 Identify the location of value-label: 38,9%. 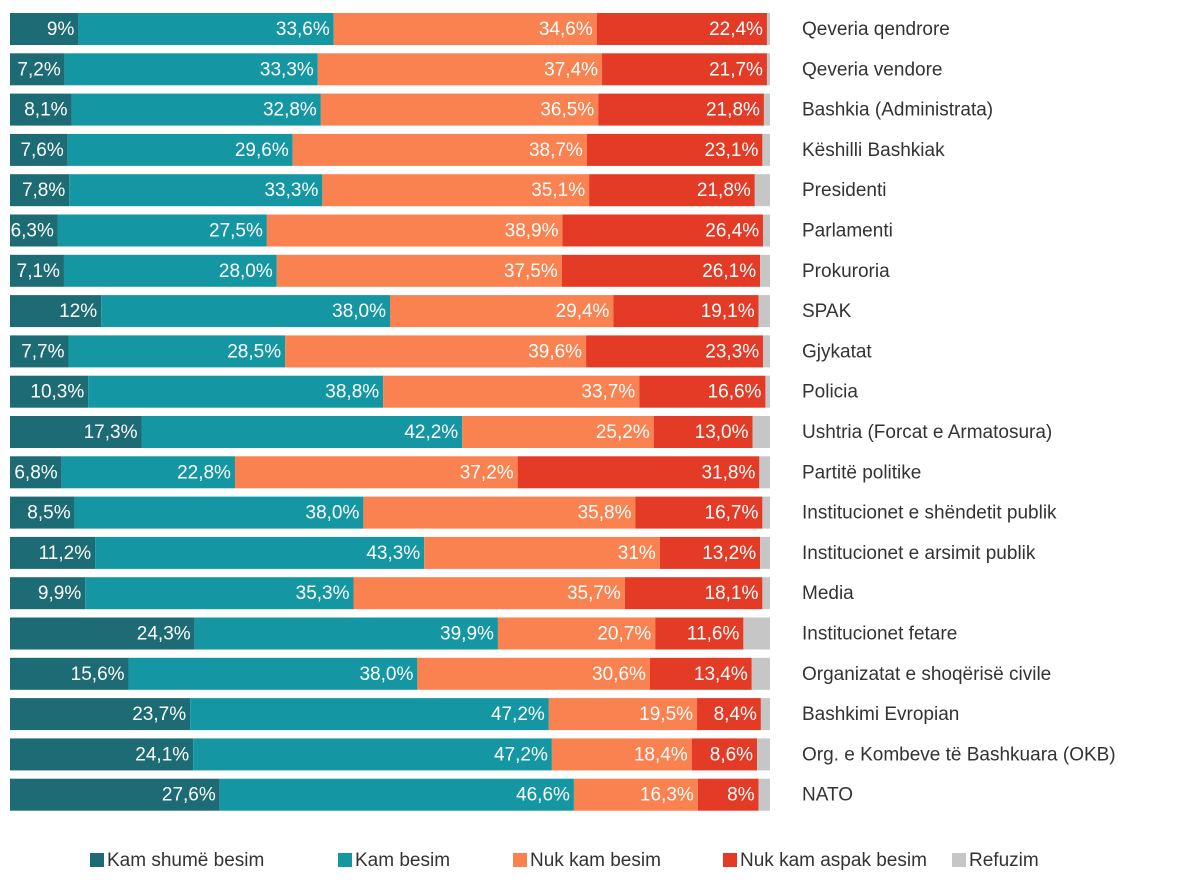
(532, 231).